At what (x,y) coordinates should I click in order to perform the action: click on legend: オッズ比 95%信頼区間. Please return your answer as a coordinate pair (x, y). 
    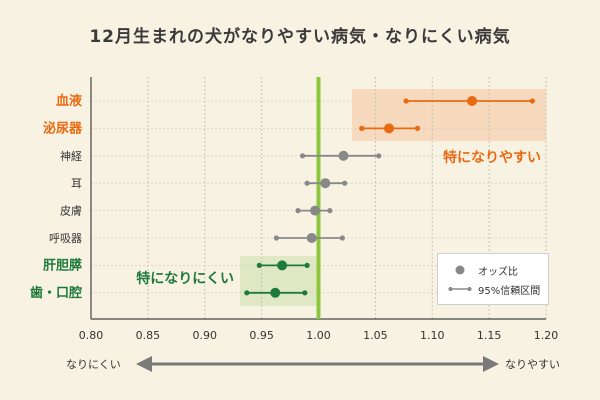
    Looking at the image, I should click on (493, 279).